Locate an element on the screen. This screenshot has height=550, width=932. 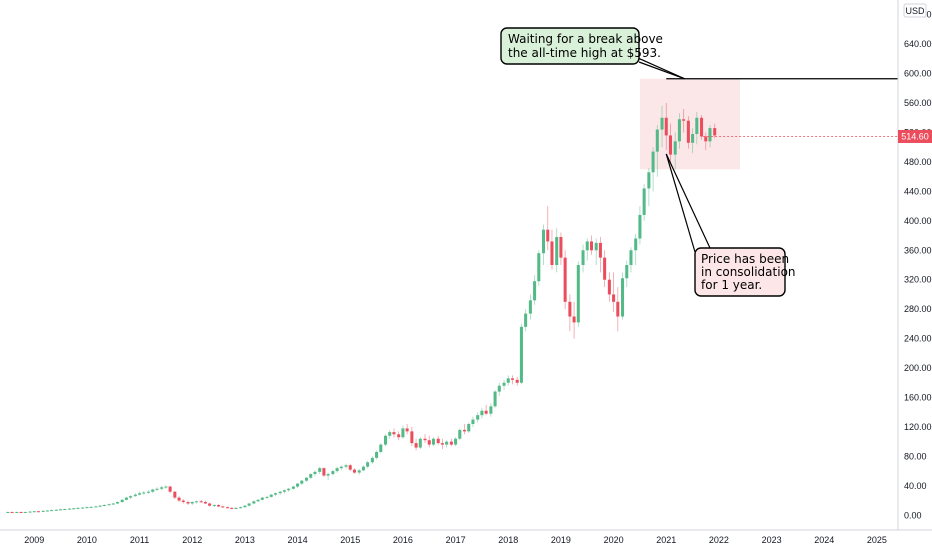
callout-consolidation-line-1: Price has been is located at coordinates (745, 259).